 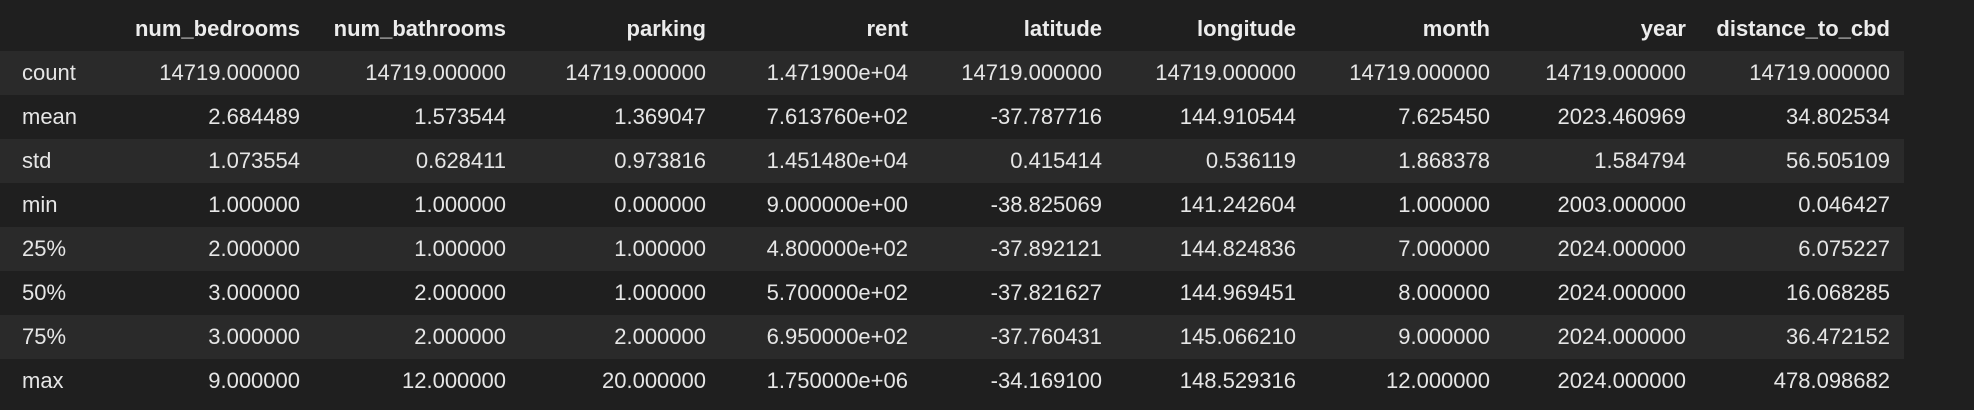 What do you see at coordinates (1237, 336) in the screenshot?
I see `table-cell: 145.066210` at bounding box center [1237, 336].